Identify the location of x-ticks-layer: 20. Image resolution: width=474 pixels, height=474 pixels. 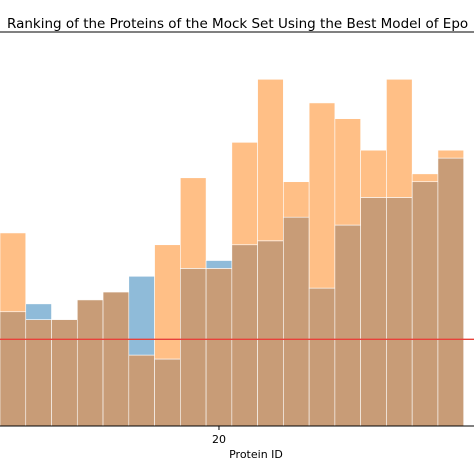
(219, 436).